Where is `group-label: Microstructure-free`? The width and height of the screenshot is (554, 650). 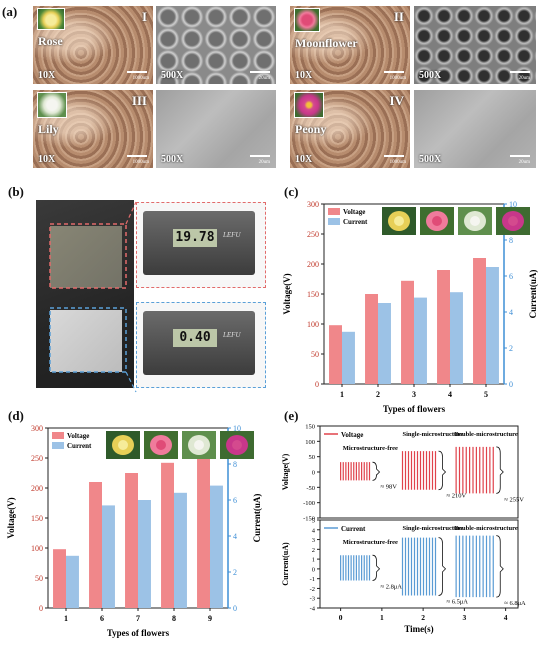
group-label: Microstructure-free is located at coordinates (370, 542).